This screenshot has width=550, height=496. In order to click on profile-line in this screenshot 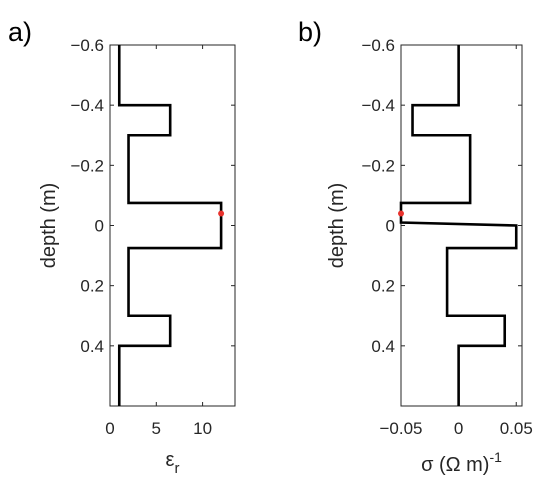, I will do `click(170, 225)`.